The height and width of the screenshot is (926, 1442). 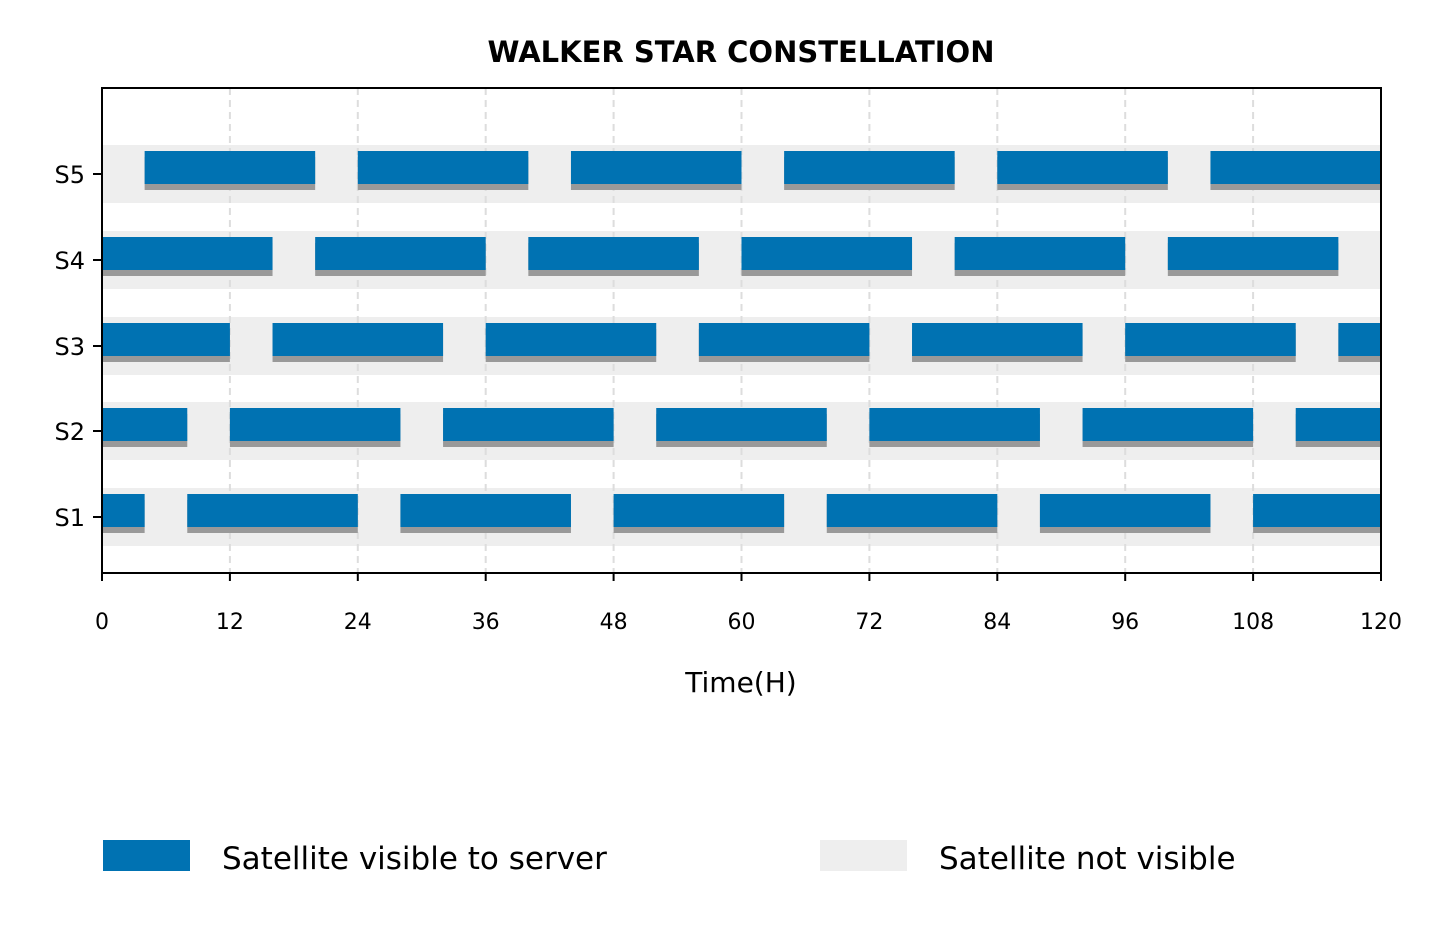 I want to click on y-tick-label-s1: S1, so click(x=69, y=518).